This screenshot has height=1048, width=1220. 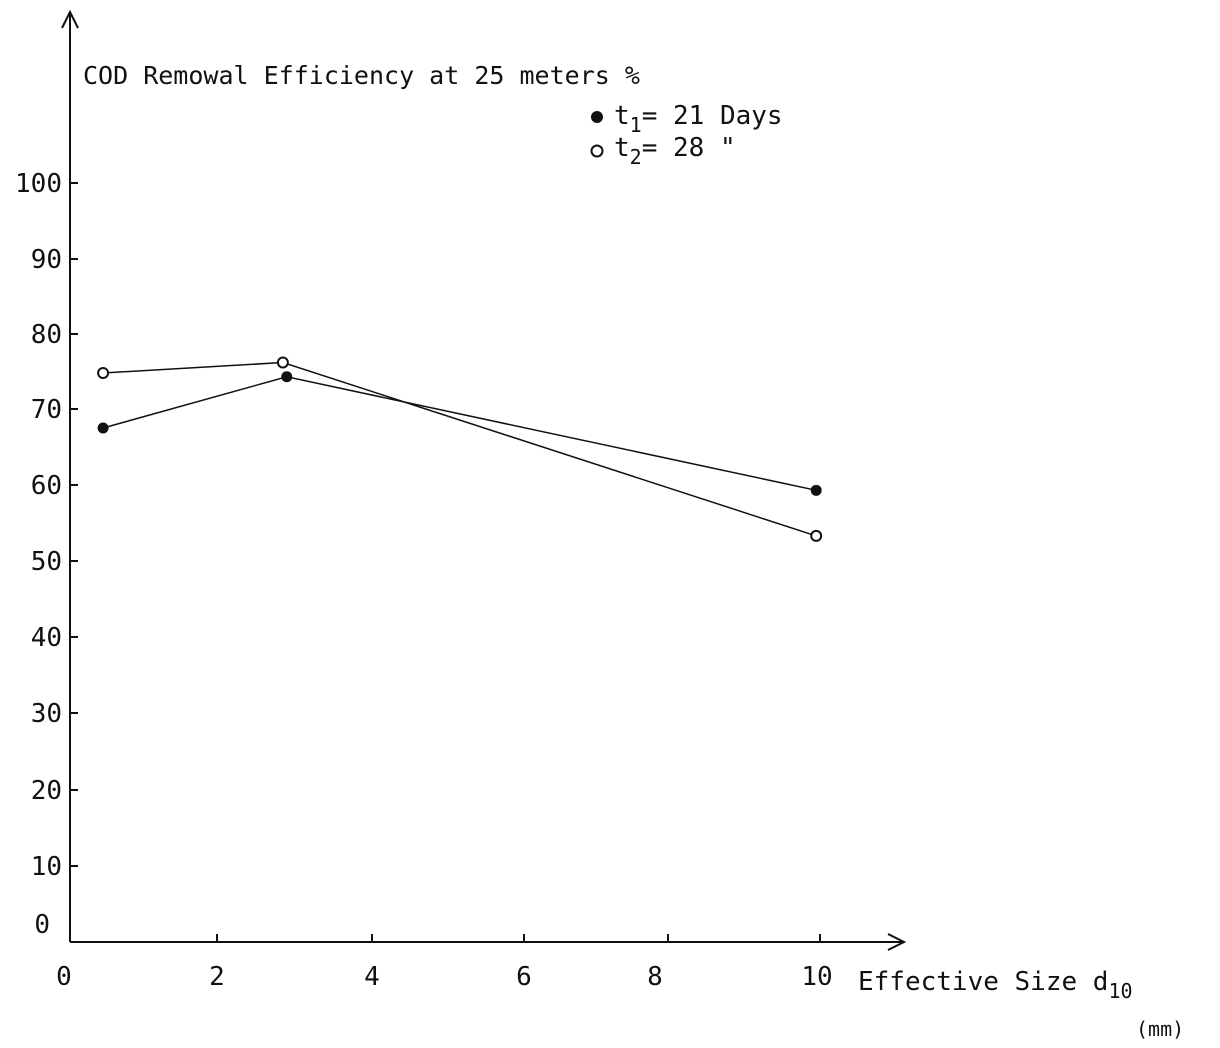 I want to click on legend: t1= 21 Days t2= 28 ", so click(x=686, y=135).